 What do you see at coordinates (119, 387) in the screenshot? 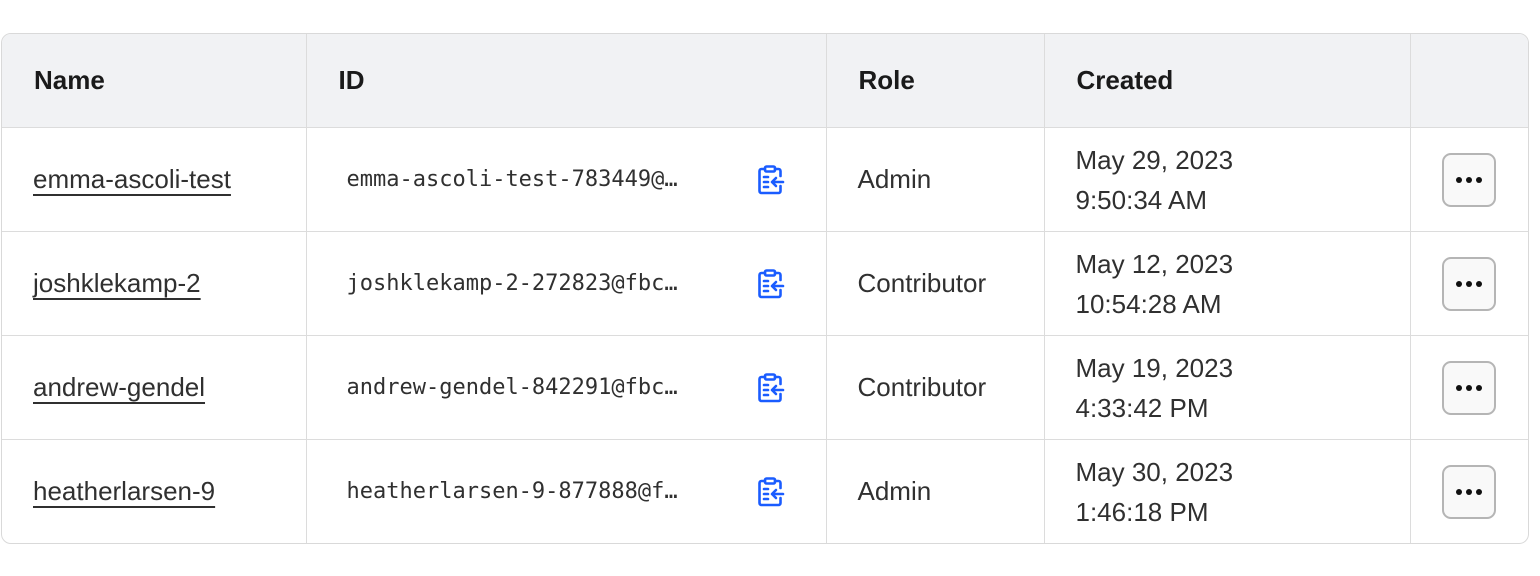
I see `user-name-link: andrew-gendel` at bounding box center [119, 387].